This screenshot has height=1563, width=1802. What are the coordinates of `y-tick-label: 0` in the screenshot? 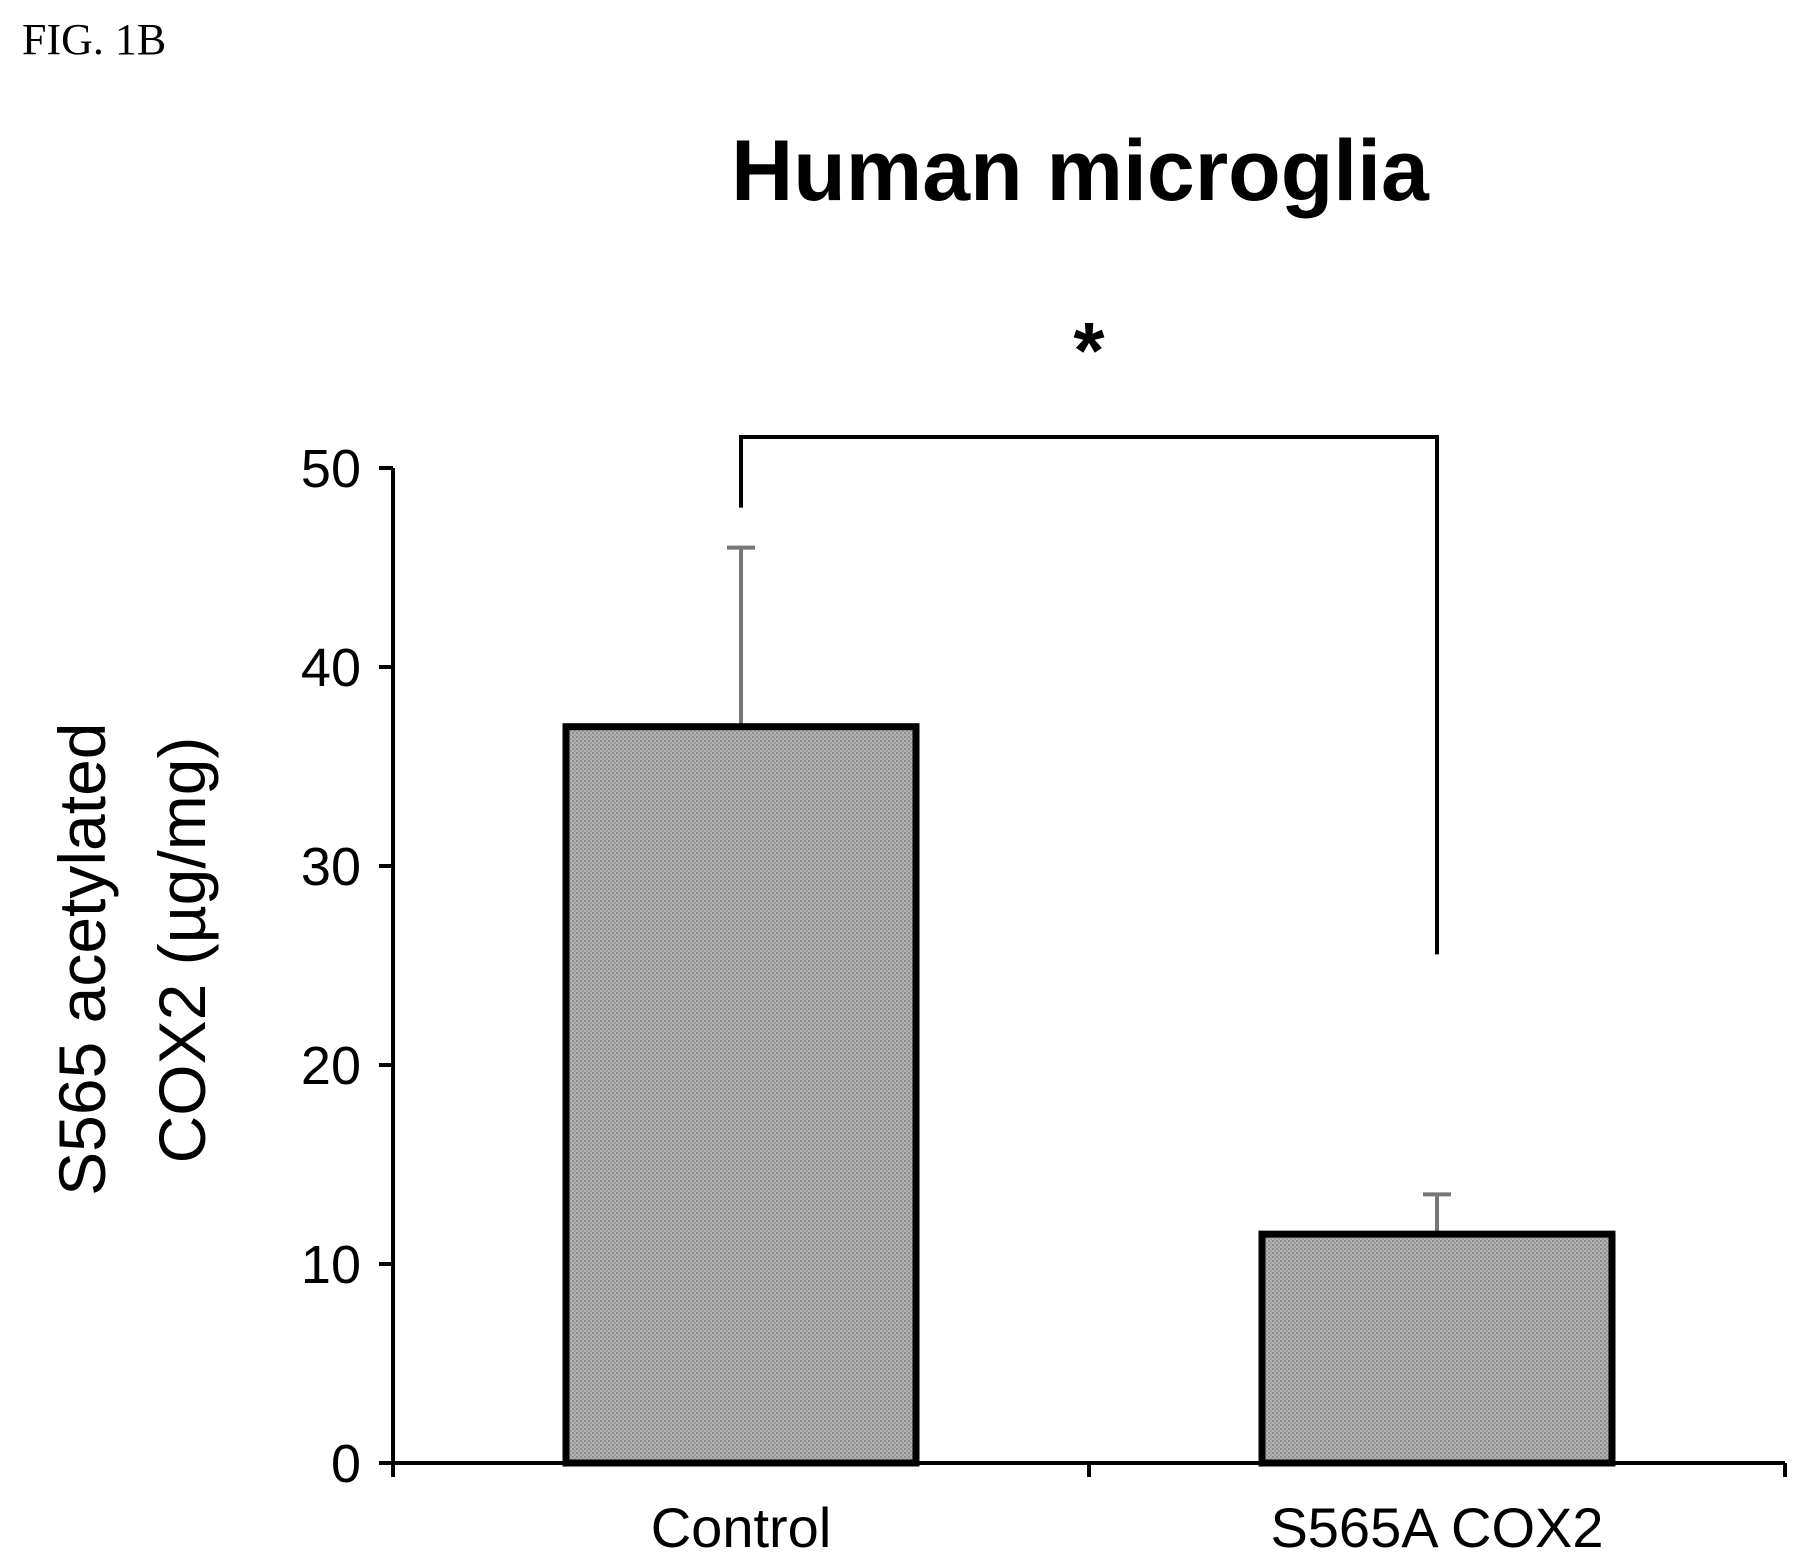 It's located at (346, 1464).